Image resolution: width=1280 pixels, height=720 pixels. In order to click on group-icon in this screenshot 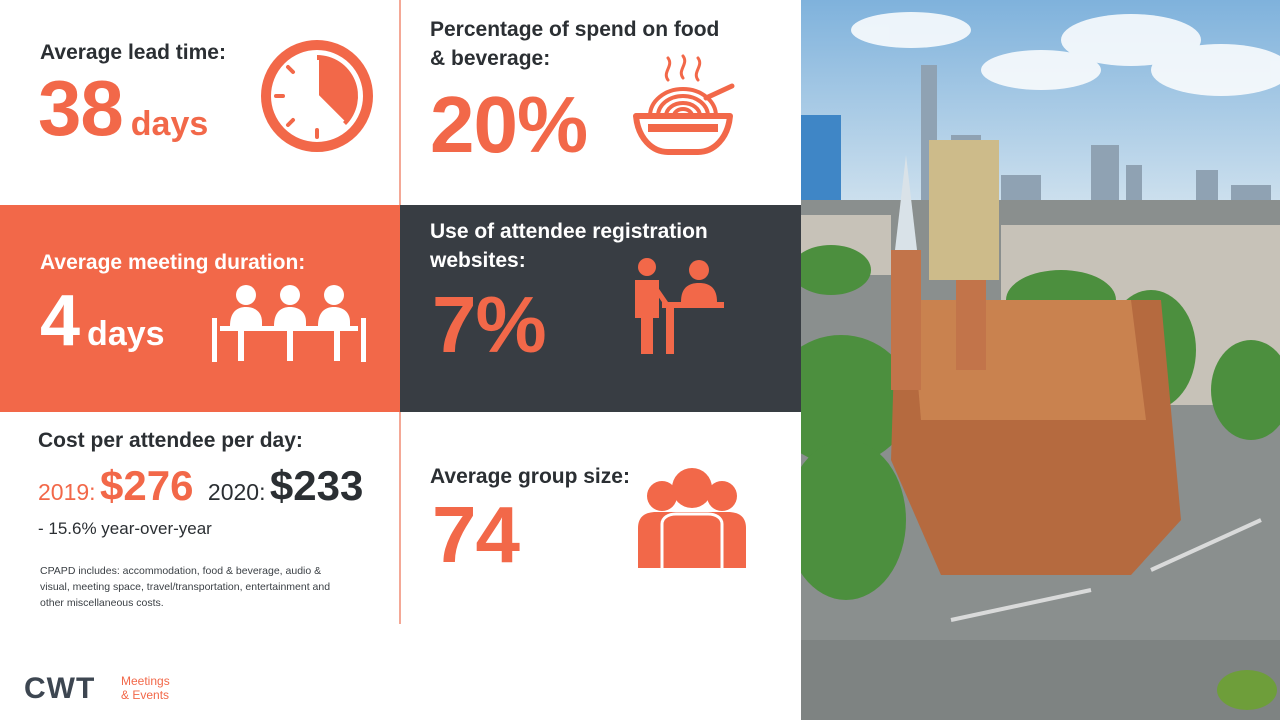, I will do `click(692, 518)`.